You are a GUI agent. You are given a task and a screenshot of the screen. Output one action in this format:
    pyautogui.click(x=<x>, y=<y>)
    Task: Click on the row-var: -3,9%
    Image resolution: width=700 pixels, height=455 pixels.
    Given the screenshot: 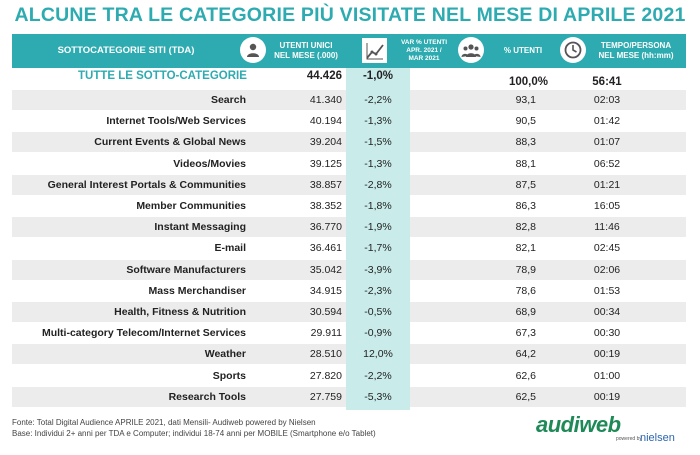 What is the action you would take?
    pyautogui.click(x=378, y=269)
    